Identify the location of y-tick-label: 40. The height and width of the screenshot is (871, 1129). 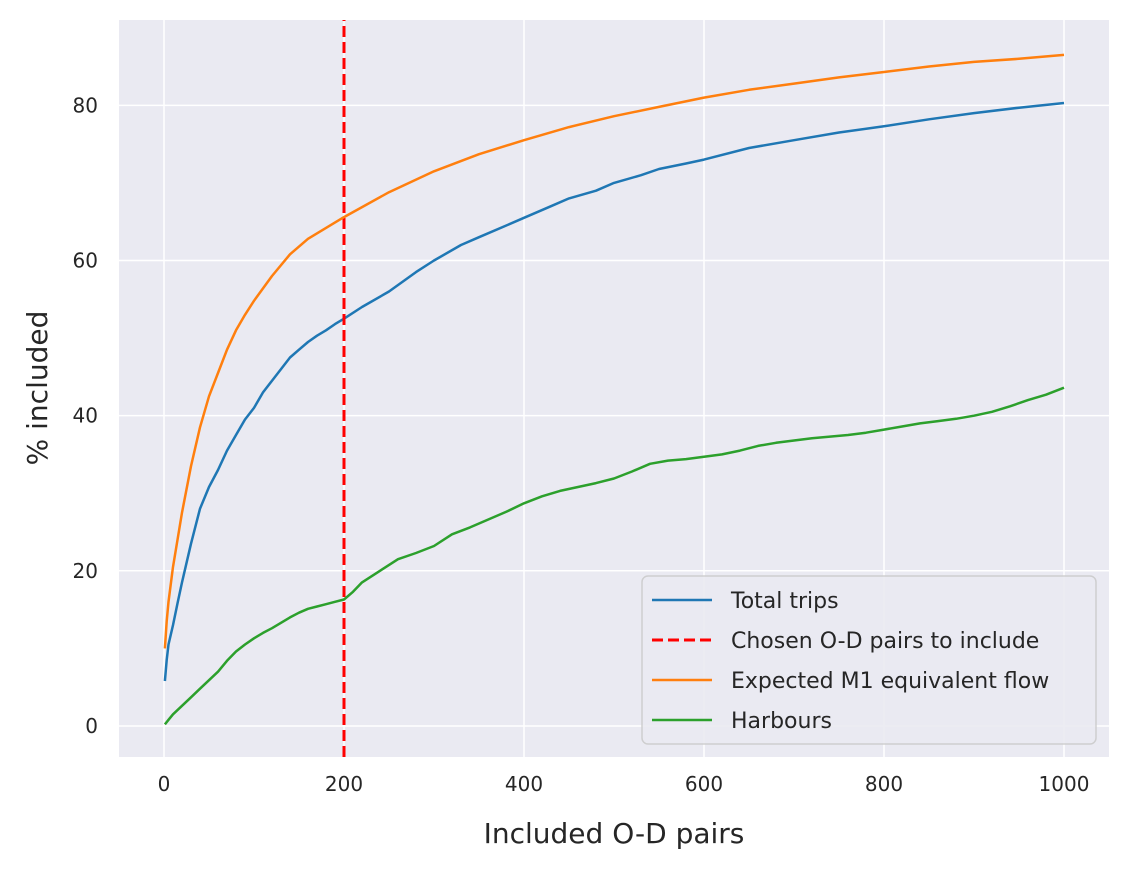
(85, 416).